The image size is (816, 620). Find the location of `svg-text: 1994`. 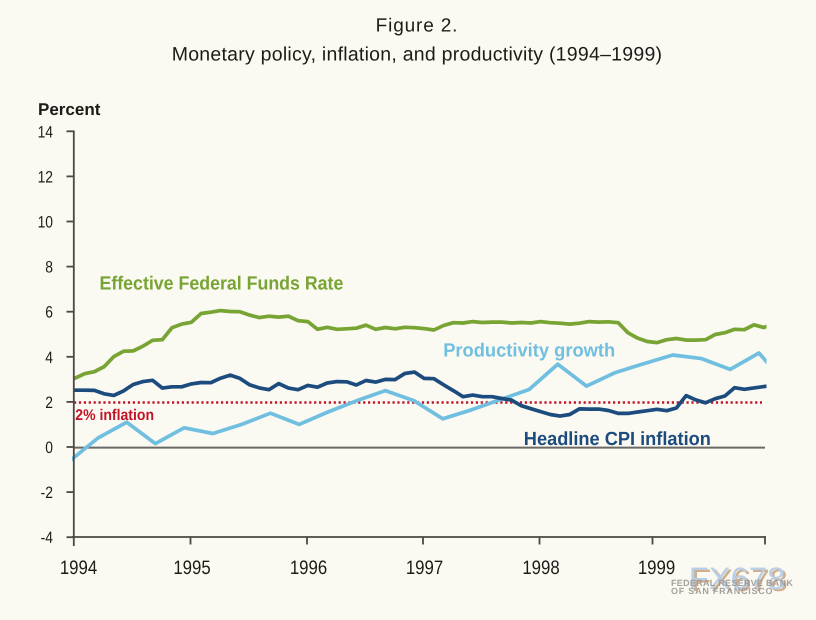

svg-text: 1994 is located at coordinates (78, 568).